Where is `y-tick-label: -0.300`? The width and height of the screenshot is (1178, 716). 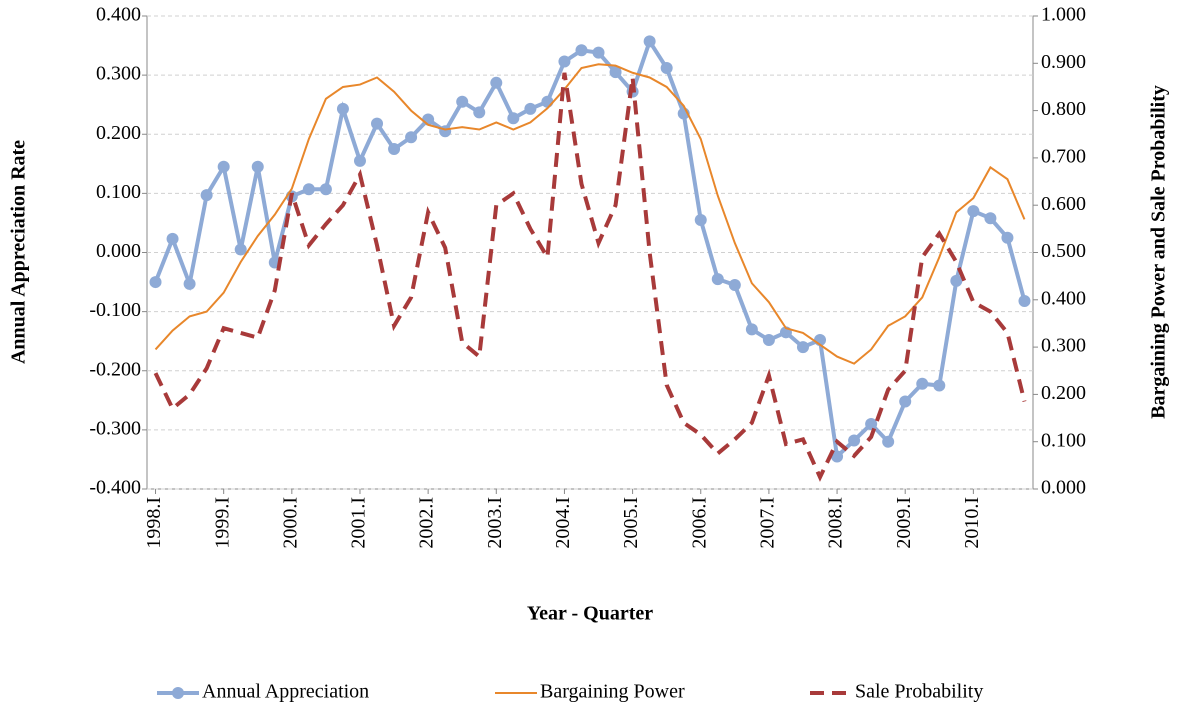
y-tick-label: -0.300 is located at coordinates (115, 428).